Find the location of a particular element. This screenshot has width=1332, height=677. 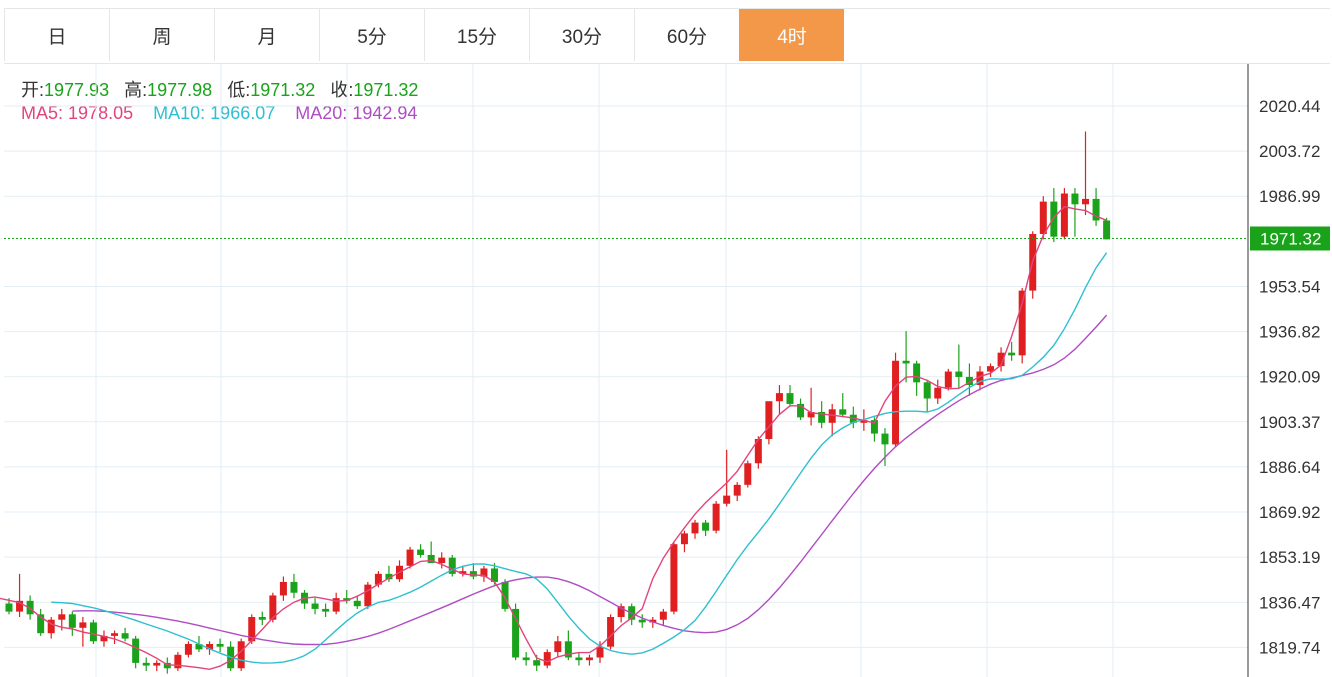

y-tick-label: 1869.92 is located at coordinates (1289, 512).